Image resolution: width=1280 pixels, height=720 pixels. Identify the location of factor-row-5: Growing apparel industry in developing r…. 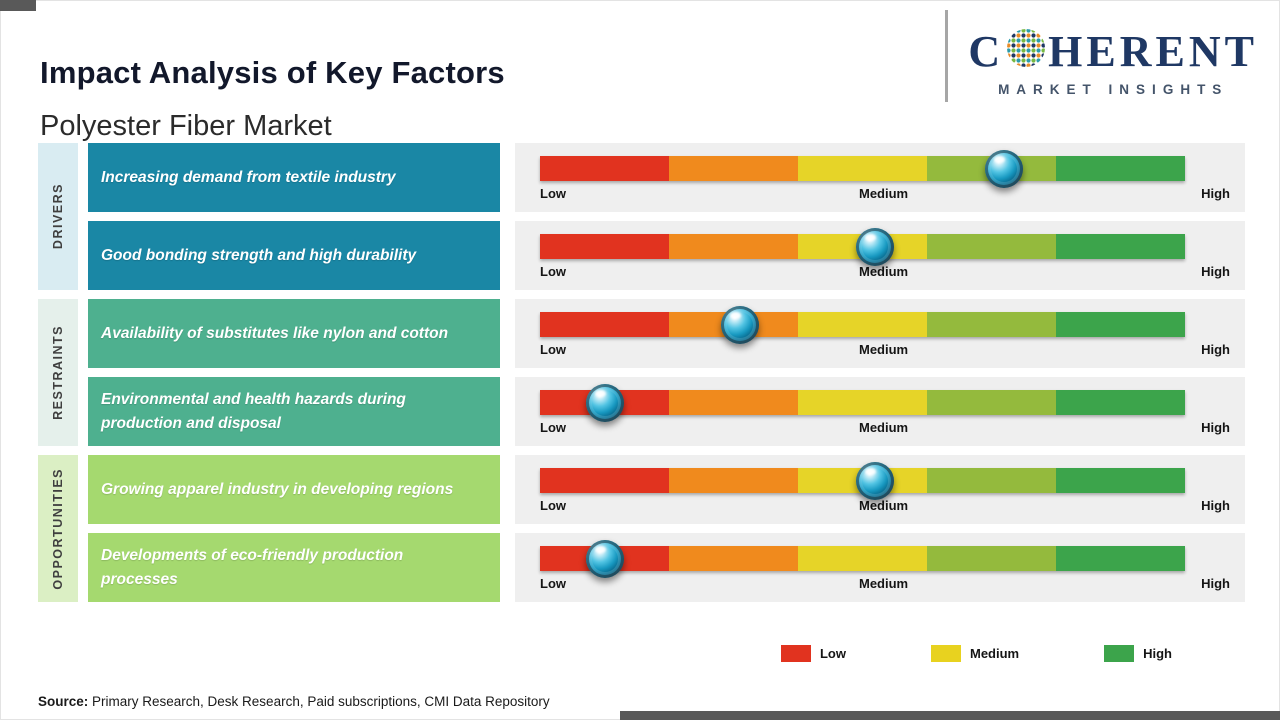
(666, 489).